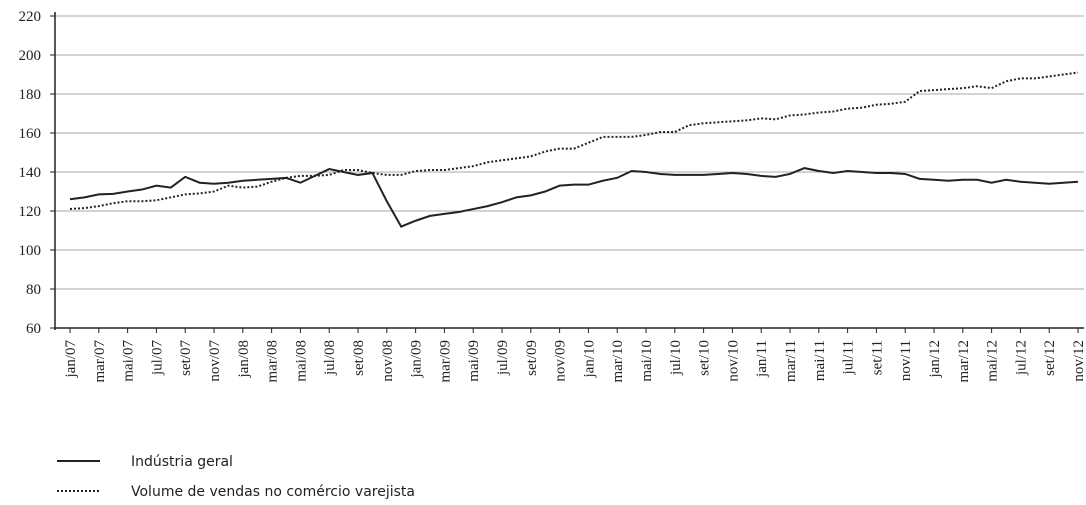 The image size is (1086, 505). I want to click on x-tick-label: nov/07, so click(215, 361).